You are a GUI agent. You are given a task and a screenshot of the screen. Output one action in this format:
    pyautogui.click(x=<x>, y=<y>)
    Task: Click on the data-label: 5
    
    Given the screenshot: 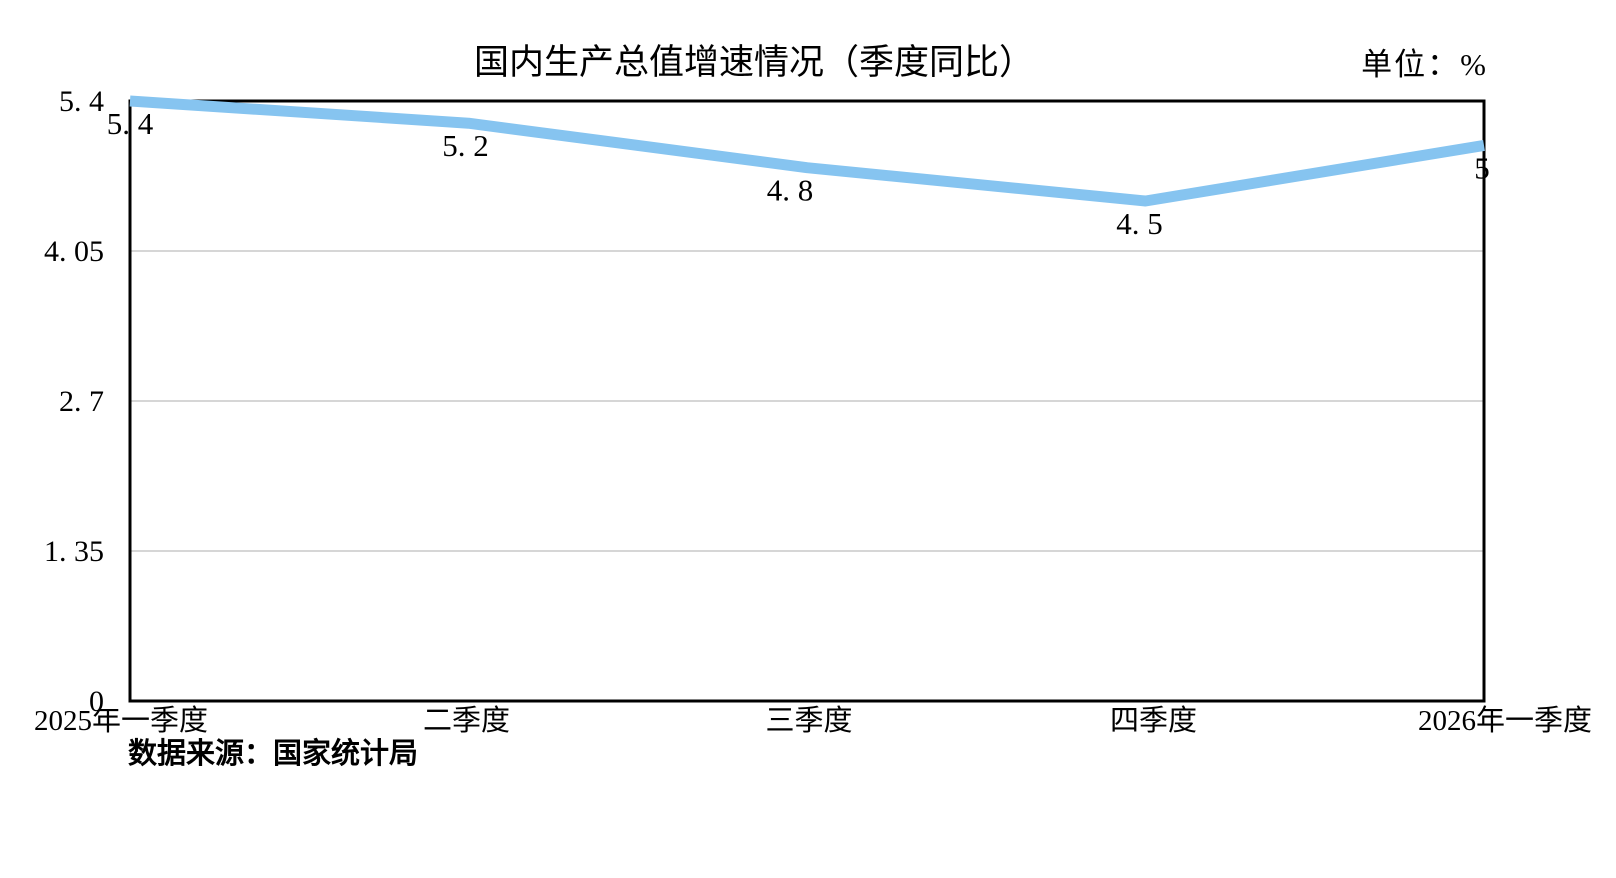 What is the action you would take?
    pyautogui.click(x=1482, y=167)
    